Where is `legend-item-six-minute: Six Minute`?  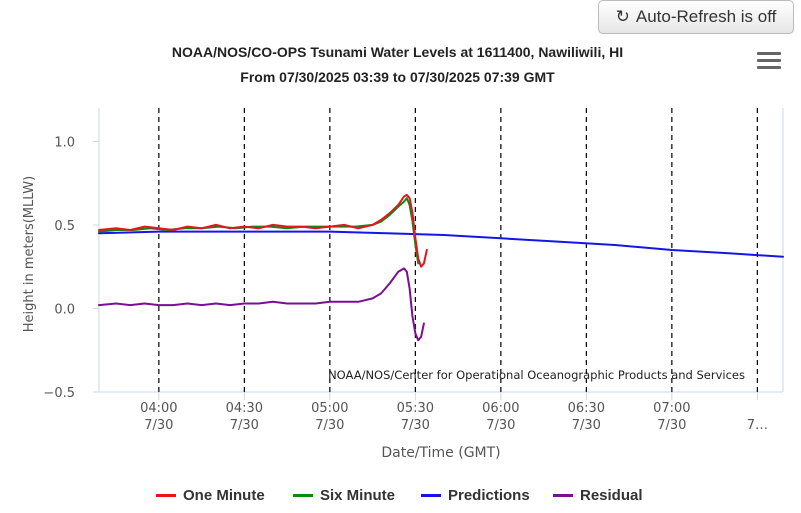 legend-item-six-minute: Six Minute is located at coordinates (344, 495).